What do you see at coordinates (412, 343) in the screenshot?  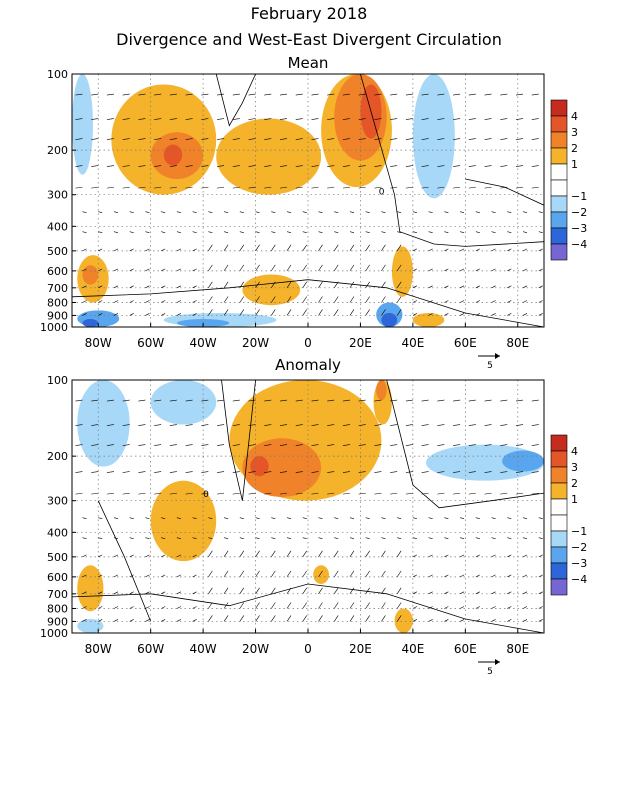 I see `x-tick-label: 40E` at bounding box center [412, 343].